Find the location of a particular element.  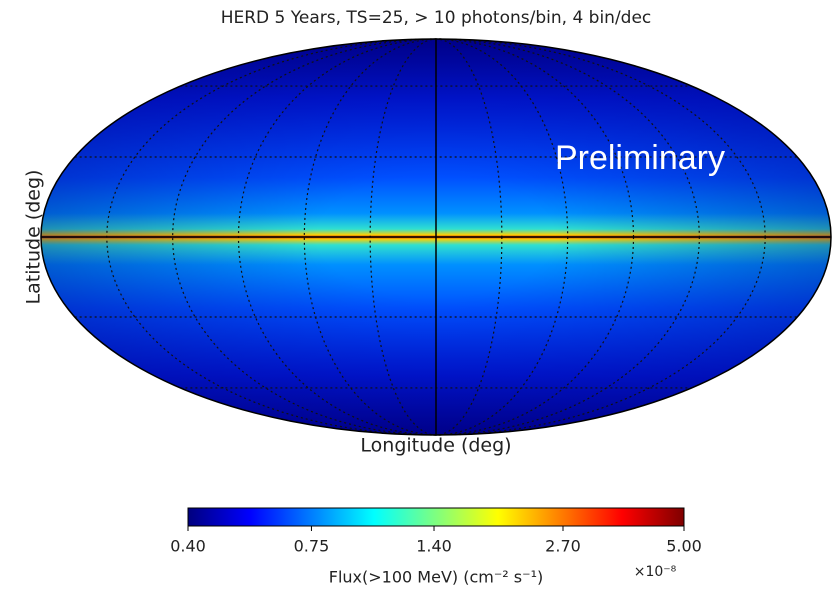

colorbar-tick-label: 0.40 is located at coordinates (188, 546).